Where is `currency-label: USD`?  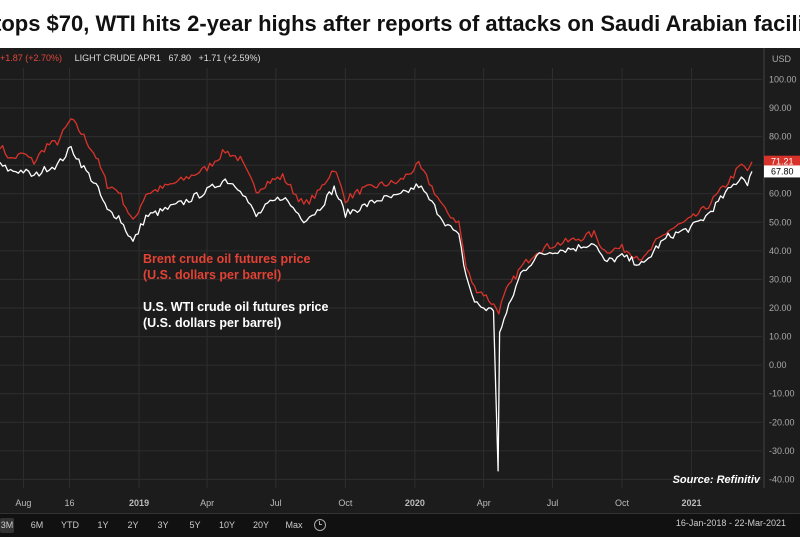 currency-label: USD is located at coordinates (782, 59).